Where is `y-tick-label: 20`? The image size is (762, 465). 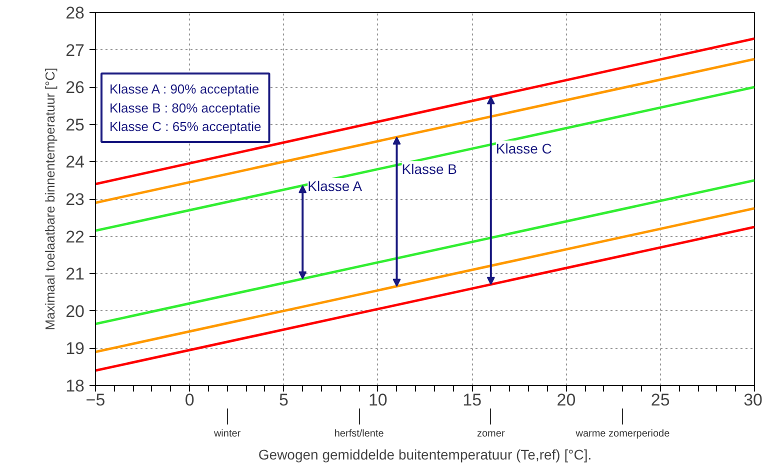
y-tick-label: 20 is located at coordinates (75, 311).